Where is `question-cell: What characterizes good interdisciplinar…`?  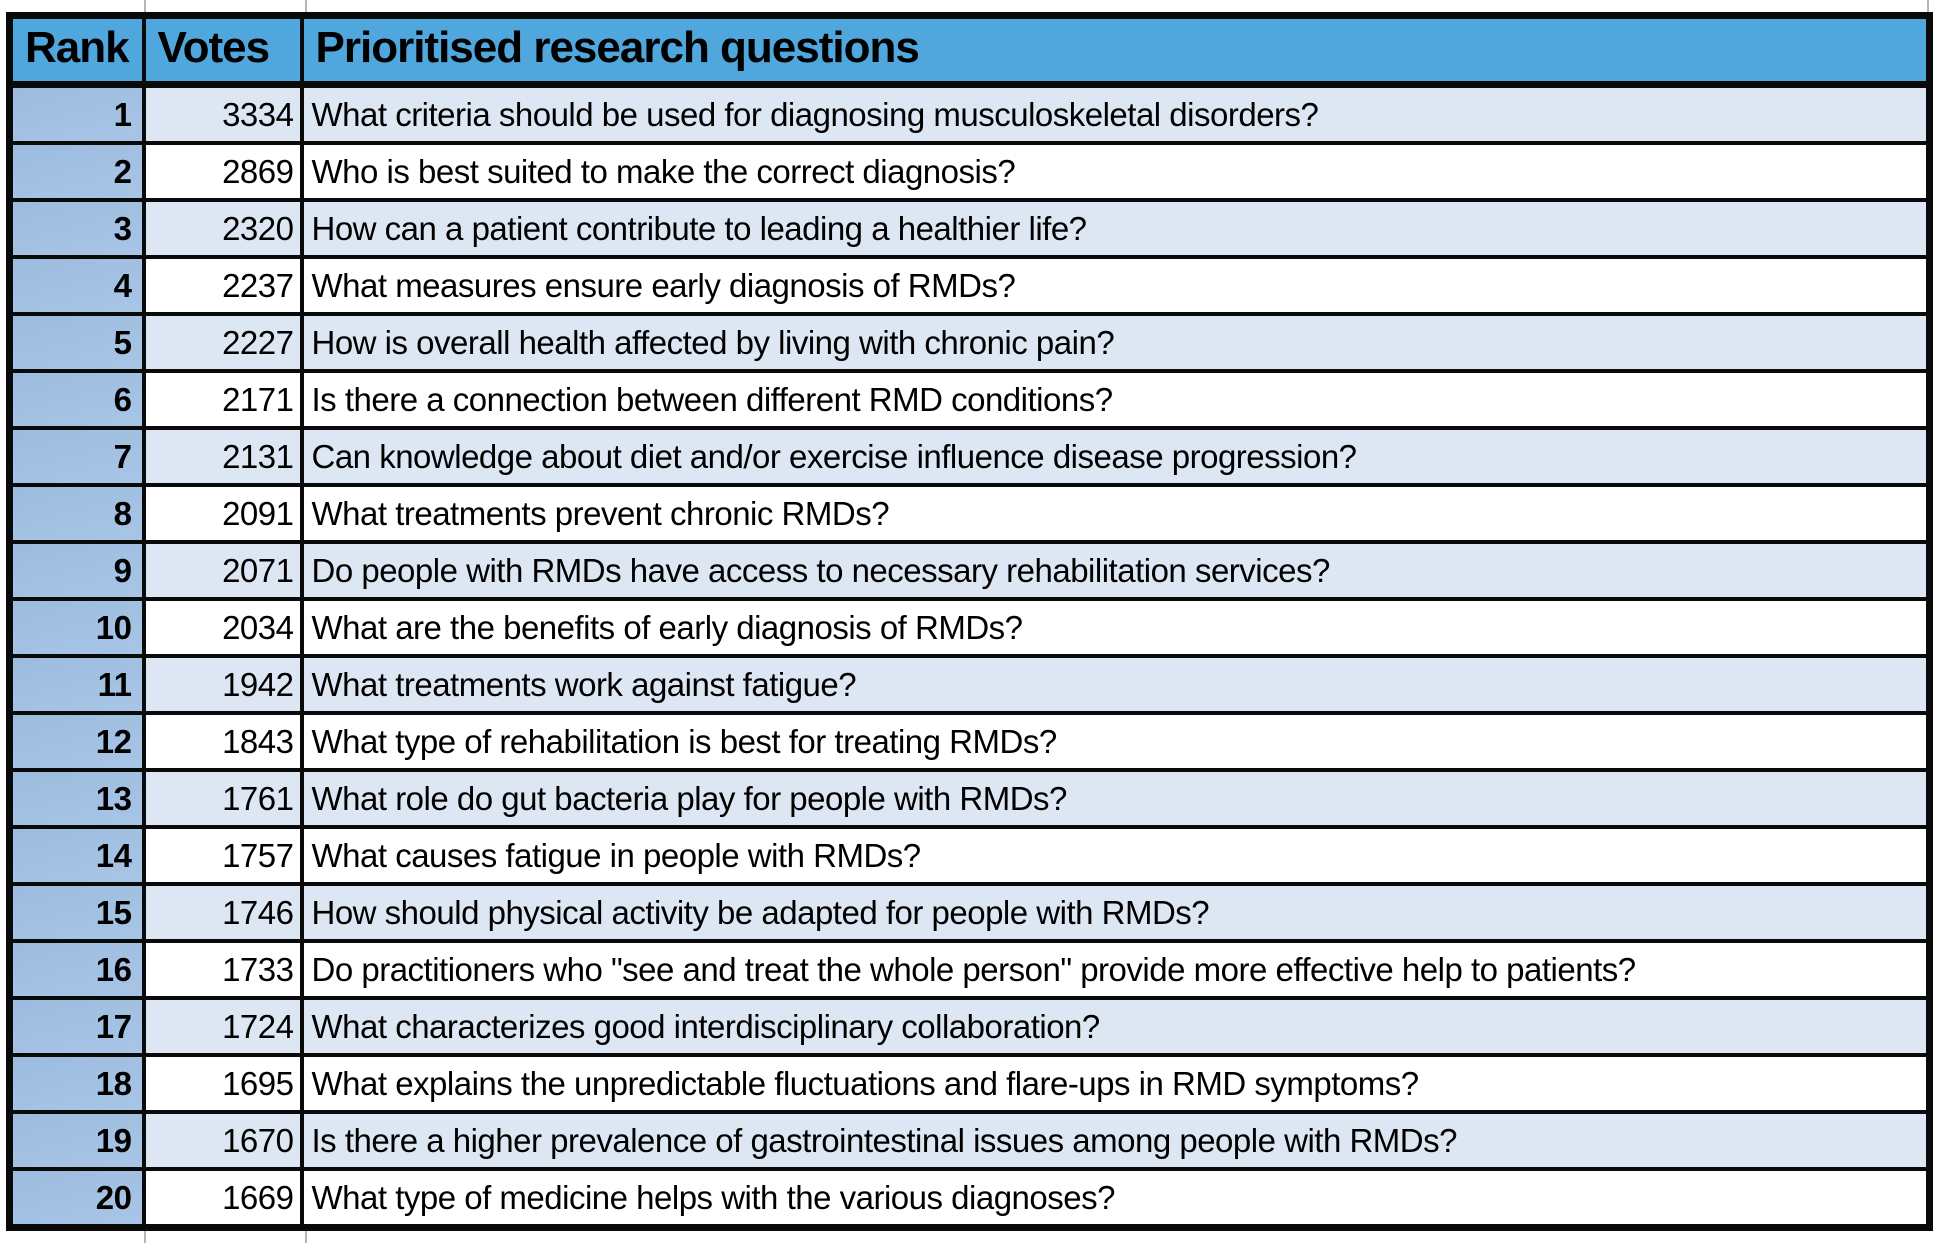
question-cell: What characterizes good interdisciplinar… is located at coordinates (1115, 1026).